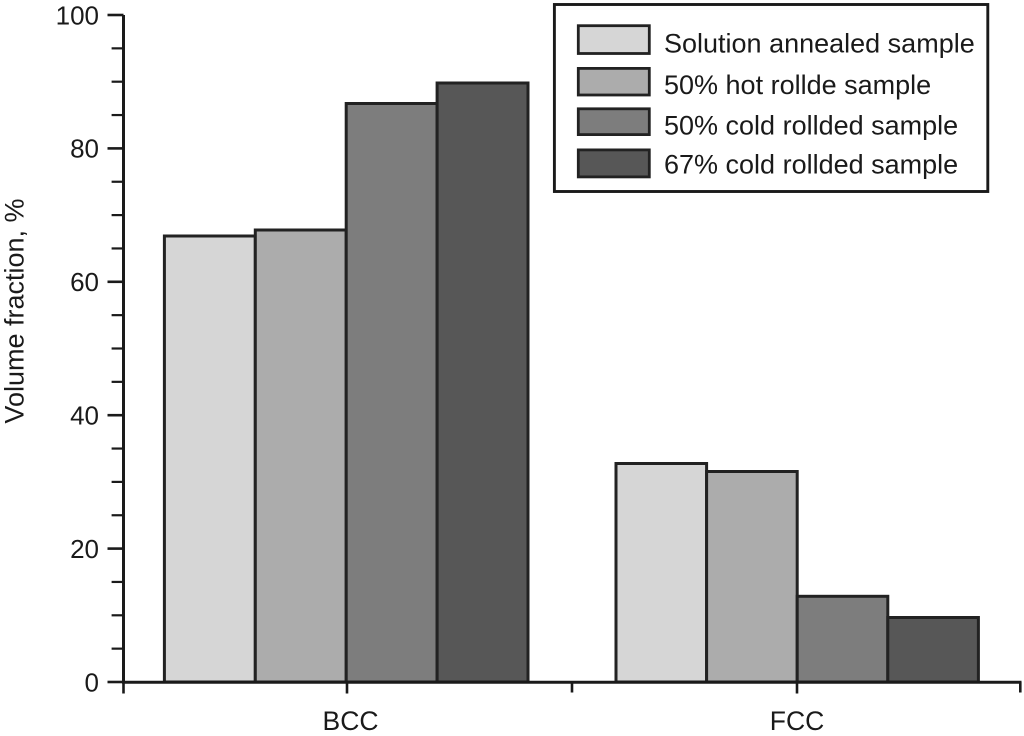 The height and width of the screenshot is (736, 1024). What do you see at coordinates (84, 149) in the screenshot?
I see `svg-text: 80` at bounding box center [84, 149].